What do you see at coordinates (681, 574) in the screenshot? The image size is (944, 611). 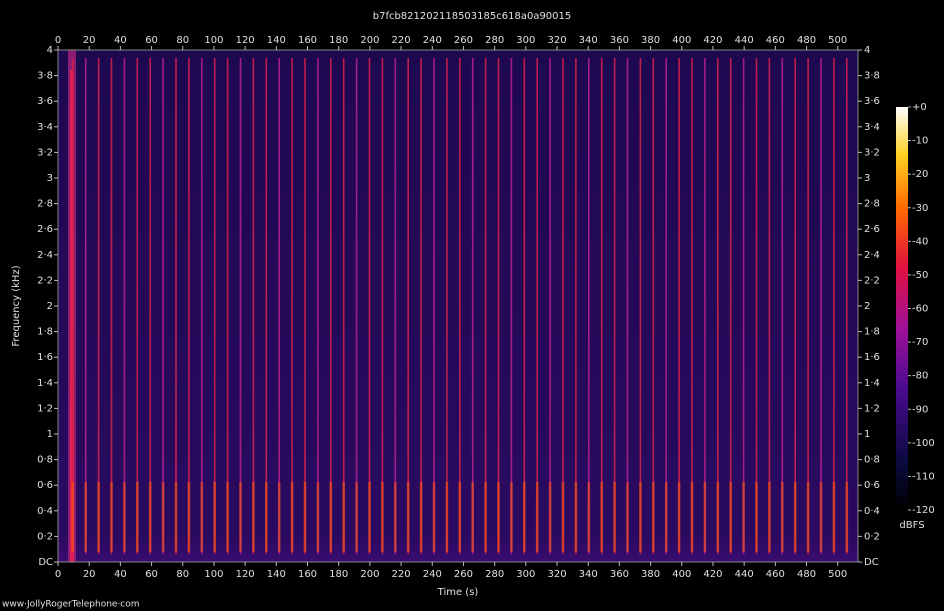 I see `x-tick-label: 400` at bounding box center [681, 574].